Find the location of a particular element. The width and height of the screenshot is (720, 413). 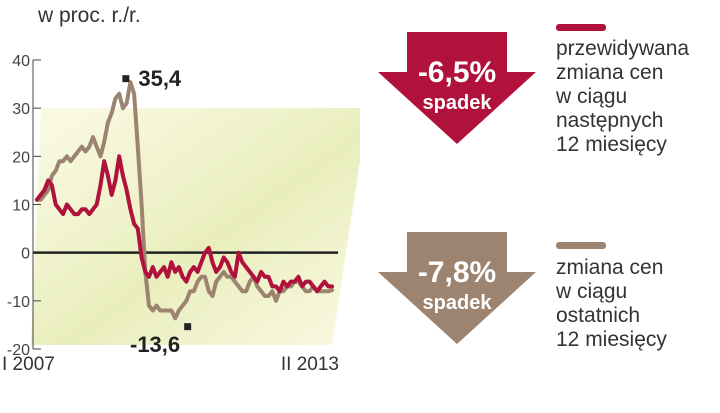

x-start-label: I 2007 is located at coordinates (28, 364).